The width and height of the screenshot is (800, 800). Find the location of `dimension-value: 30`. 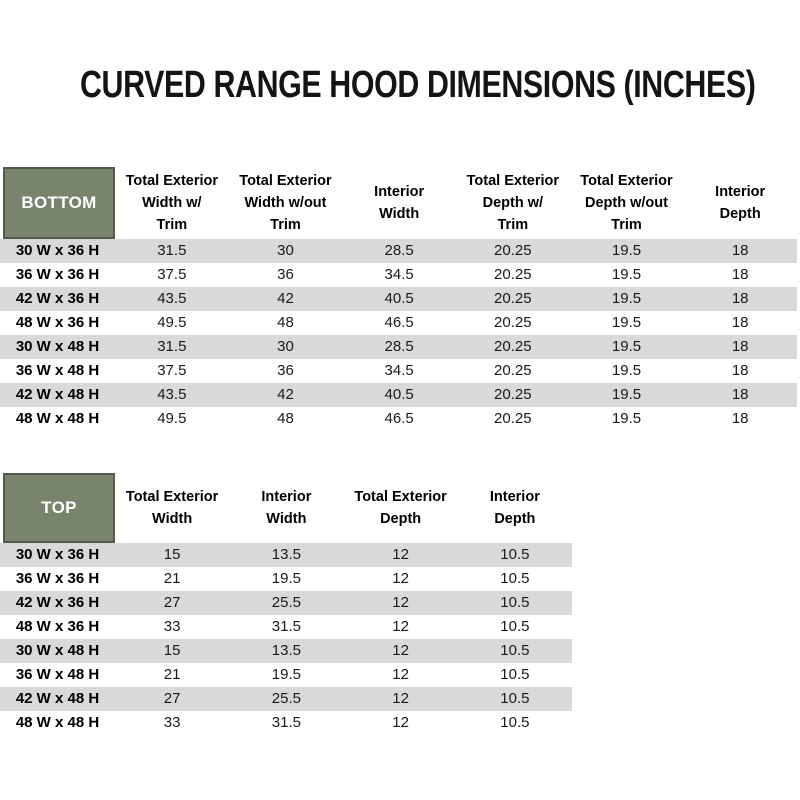

dimension-value: 30 is located at coordinates (285, 346).